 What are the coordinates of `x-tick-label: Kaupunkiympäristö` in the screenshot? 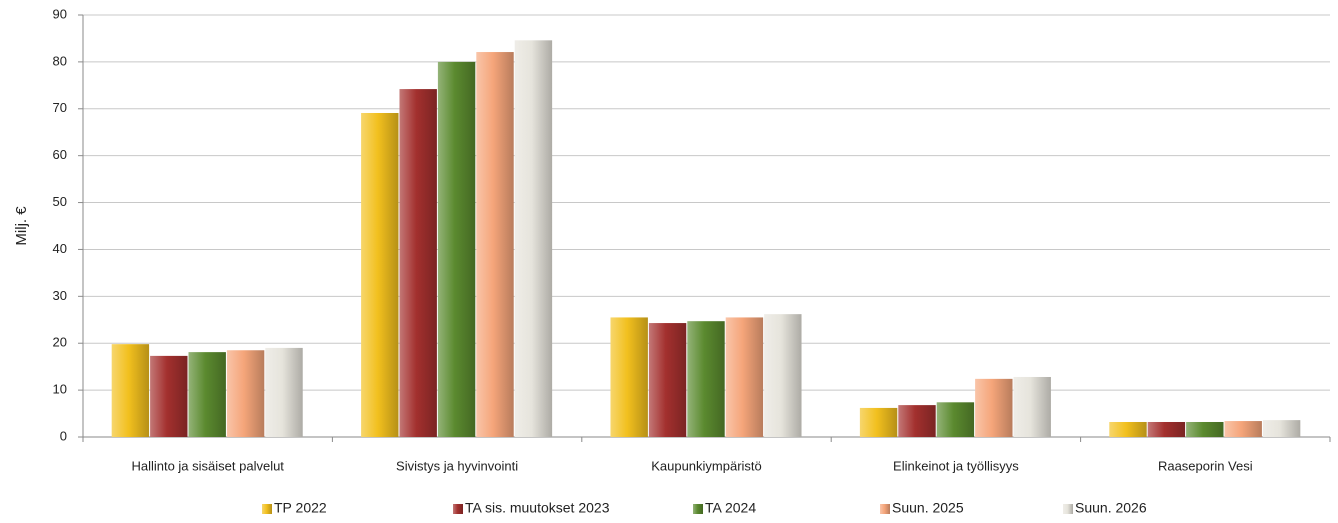 It's located at (706, 465).